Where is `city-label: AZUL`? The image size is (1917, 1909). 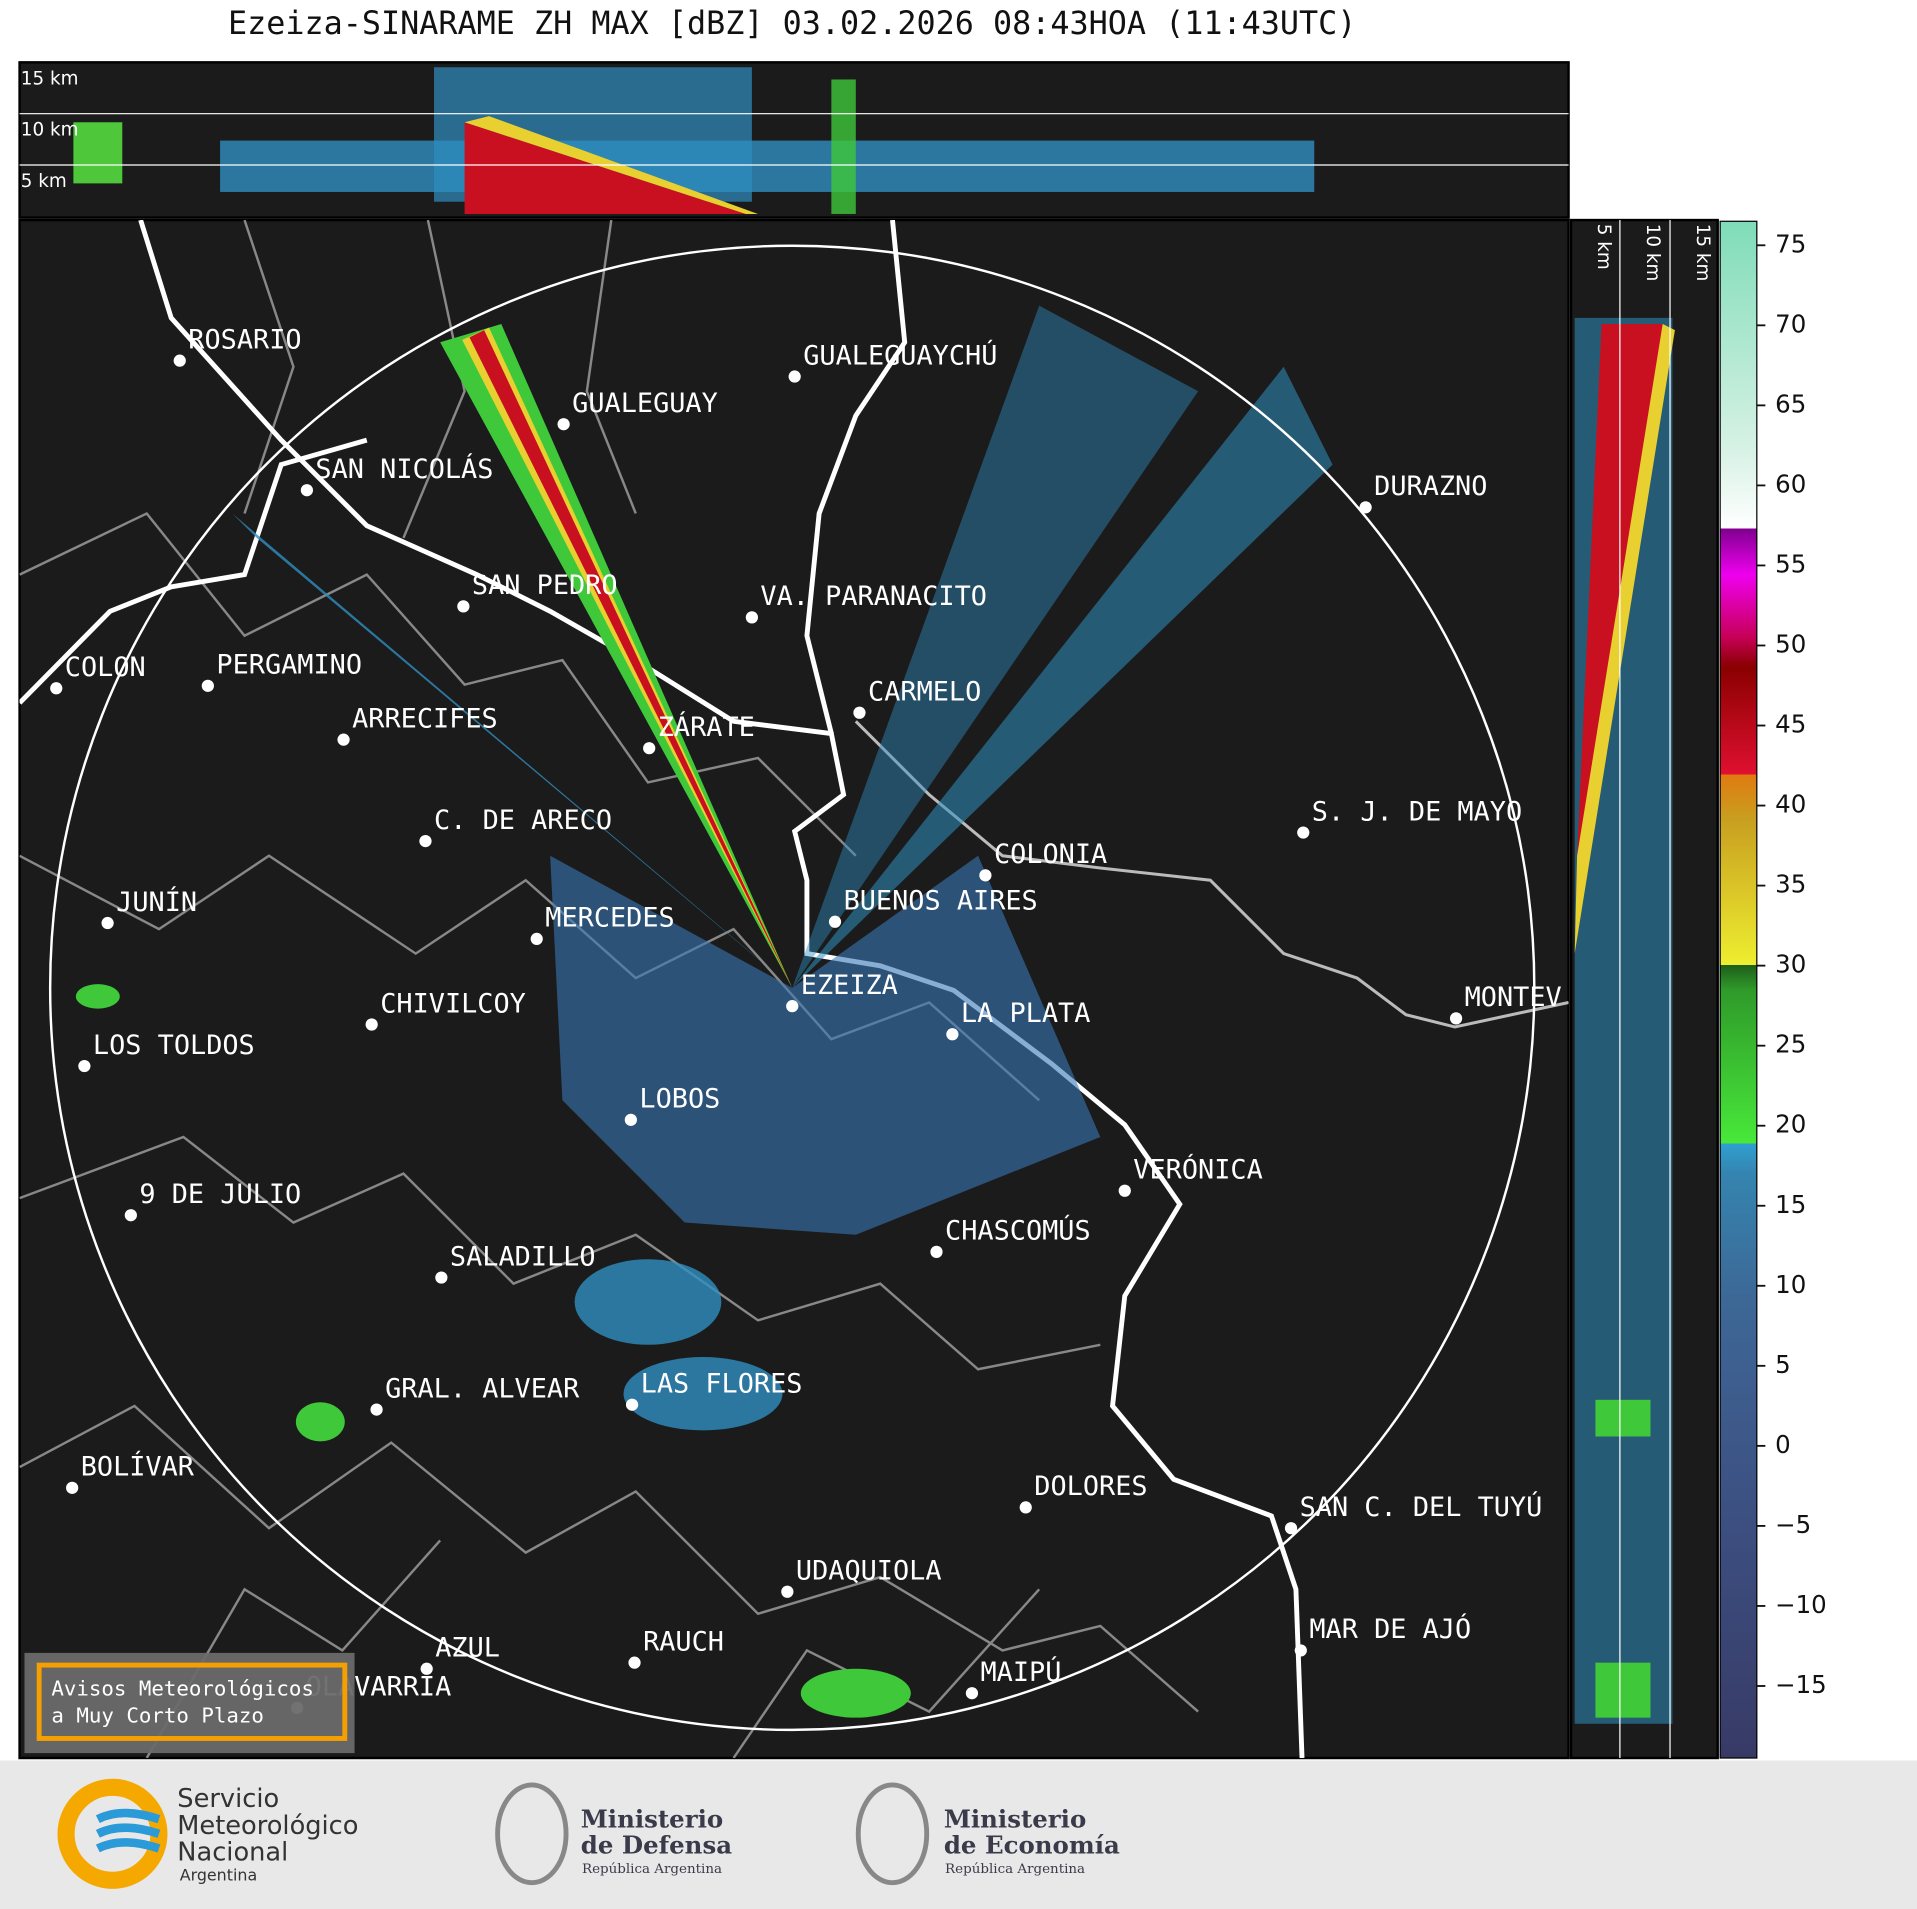 city-label: AZUL is located at coordinates (467, 1648).